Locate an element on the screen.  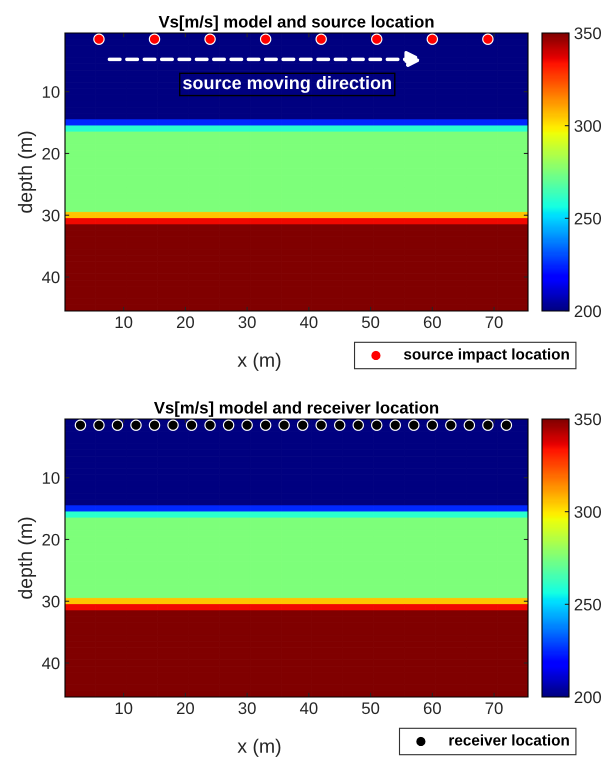
legend-label: receiver location is located at coordinates (509, 740).